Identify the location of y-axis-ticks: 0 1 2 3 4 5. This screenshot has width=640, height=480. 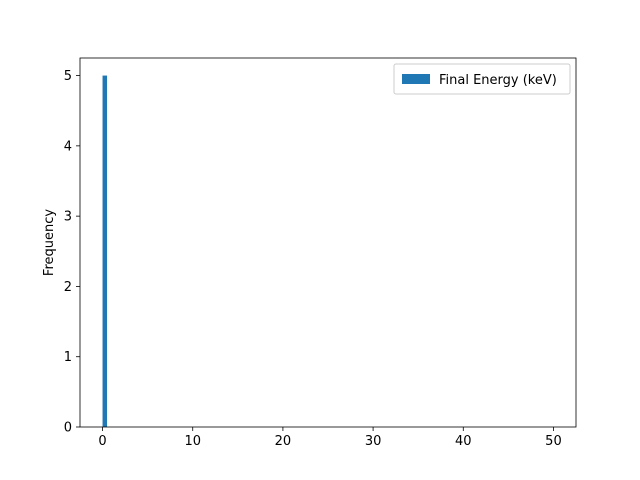
(72, 252).